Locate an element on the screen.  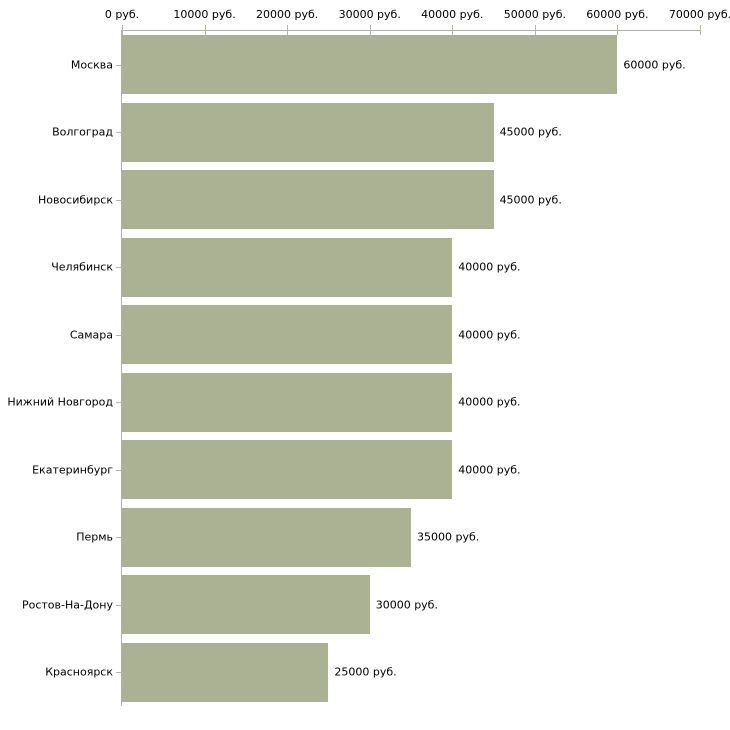
y-axis-category-label: Самара is located at coordinates (91, 335).